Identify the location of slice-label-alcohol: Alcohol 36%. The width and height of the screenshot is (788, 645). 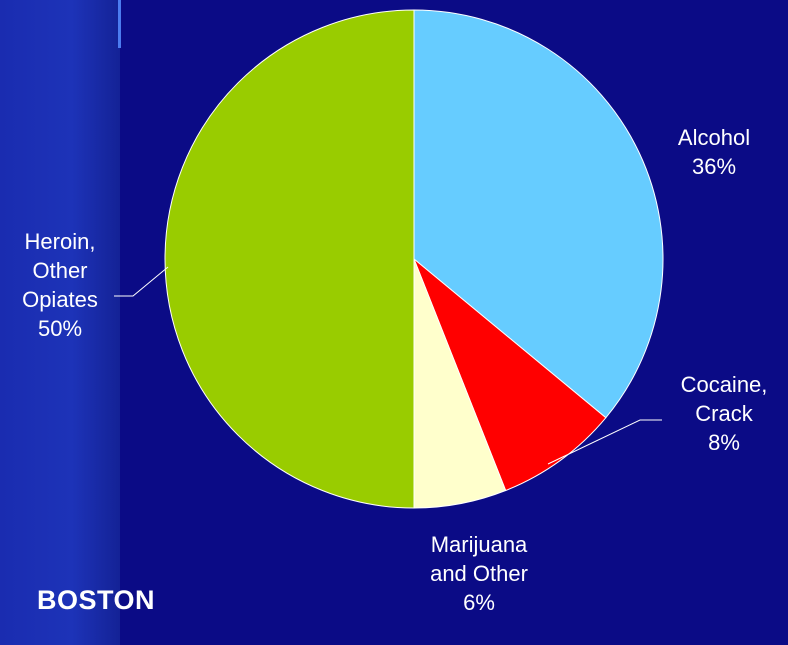
(714, 152).